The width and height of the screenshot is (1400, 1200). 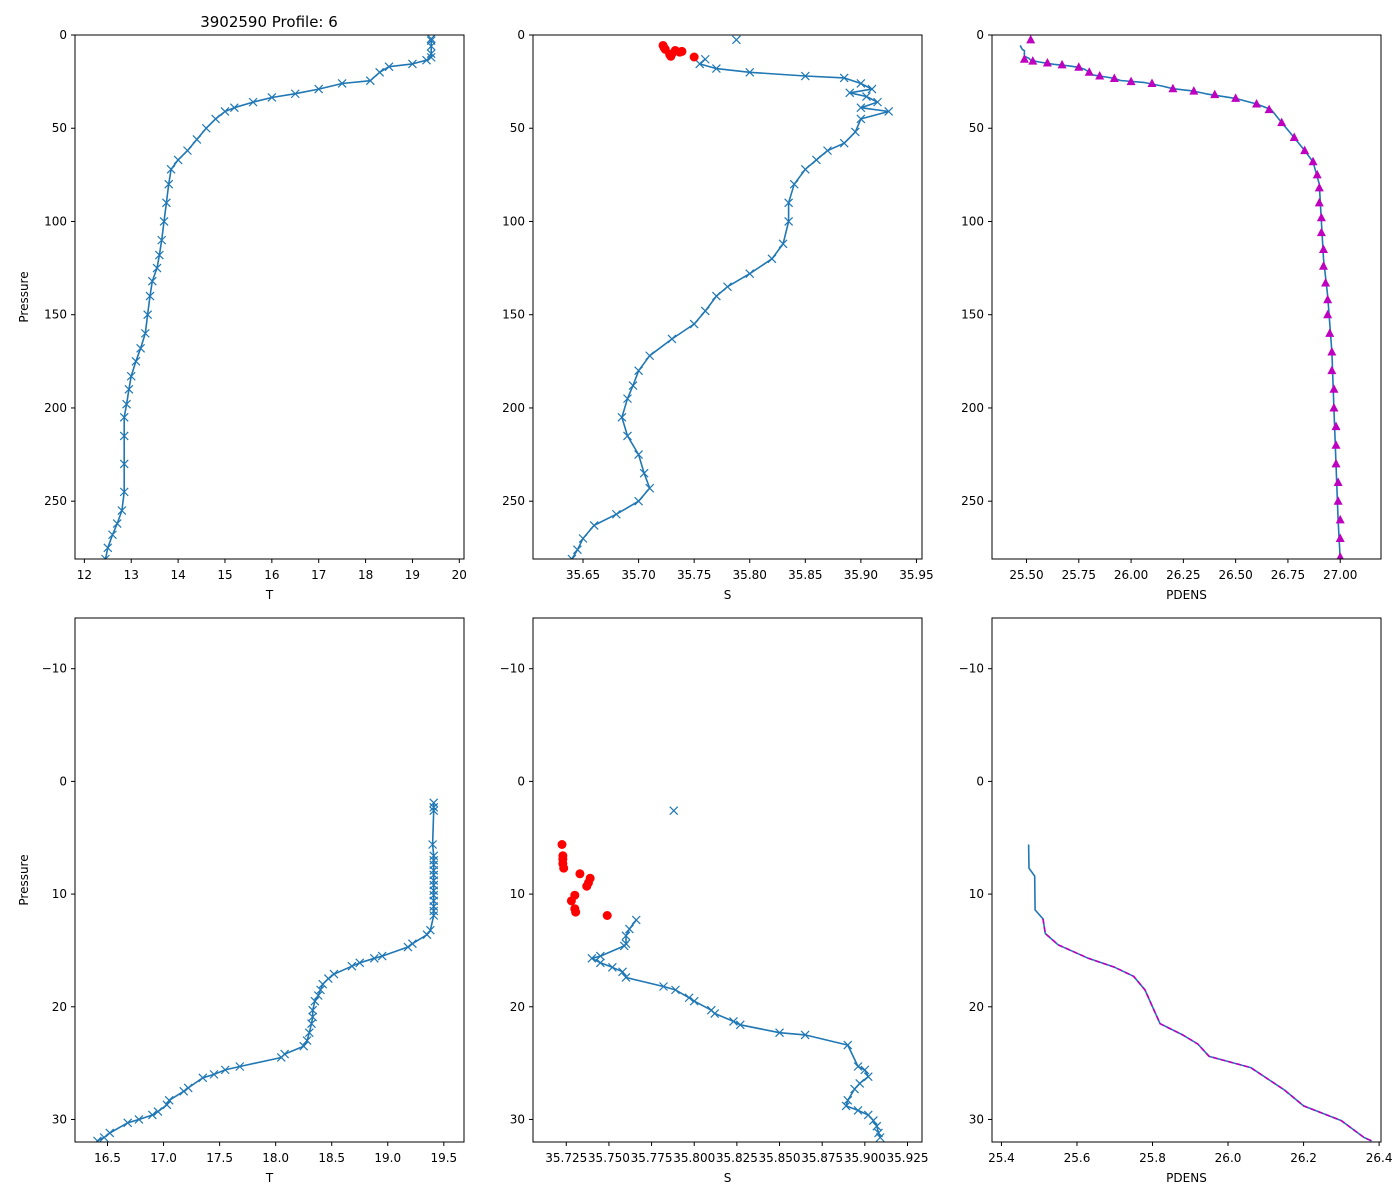 What do you see at coordinates (443, 1158) in the screenshot?
I see `x-tick-label: 19.5` at bounding box center [443, 1158].